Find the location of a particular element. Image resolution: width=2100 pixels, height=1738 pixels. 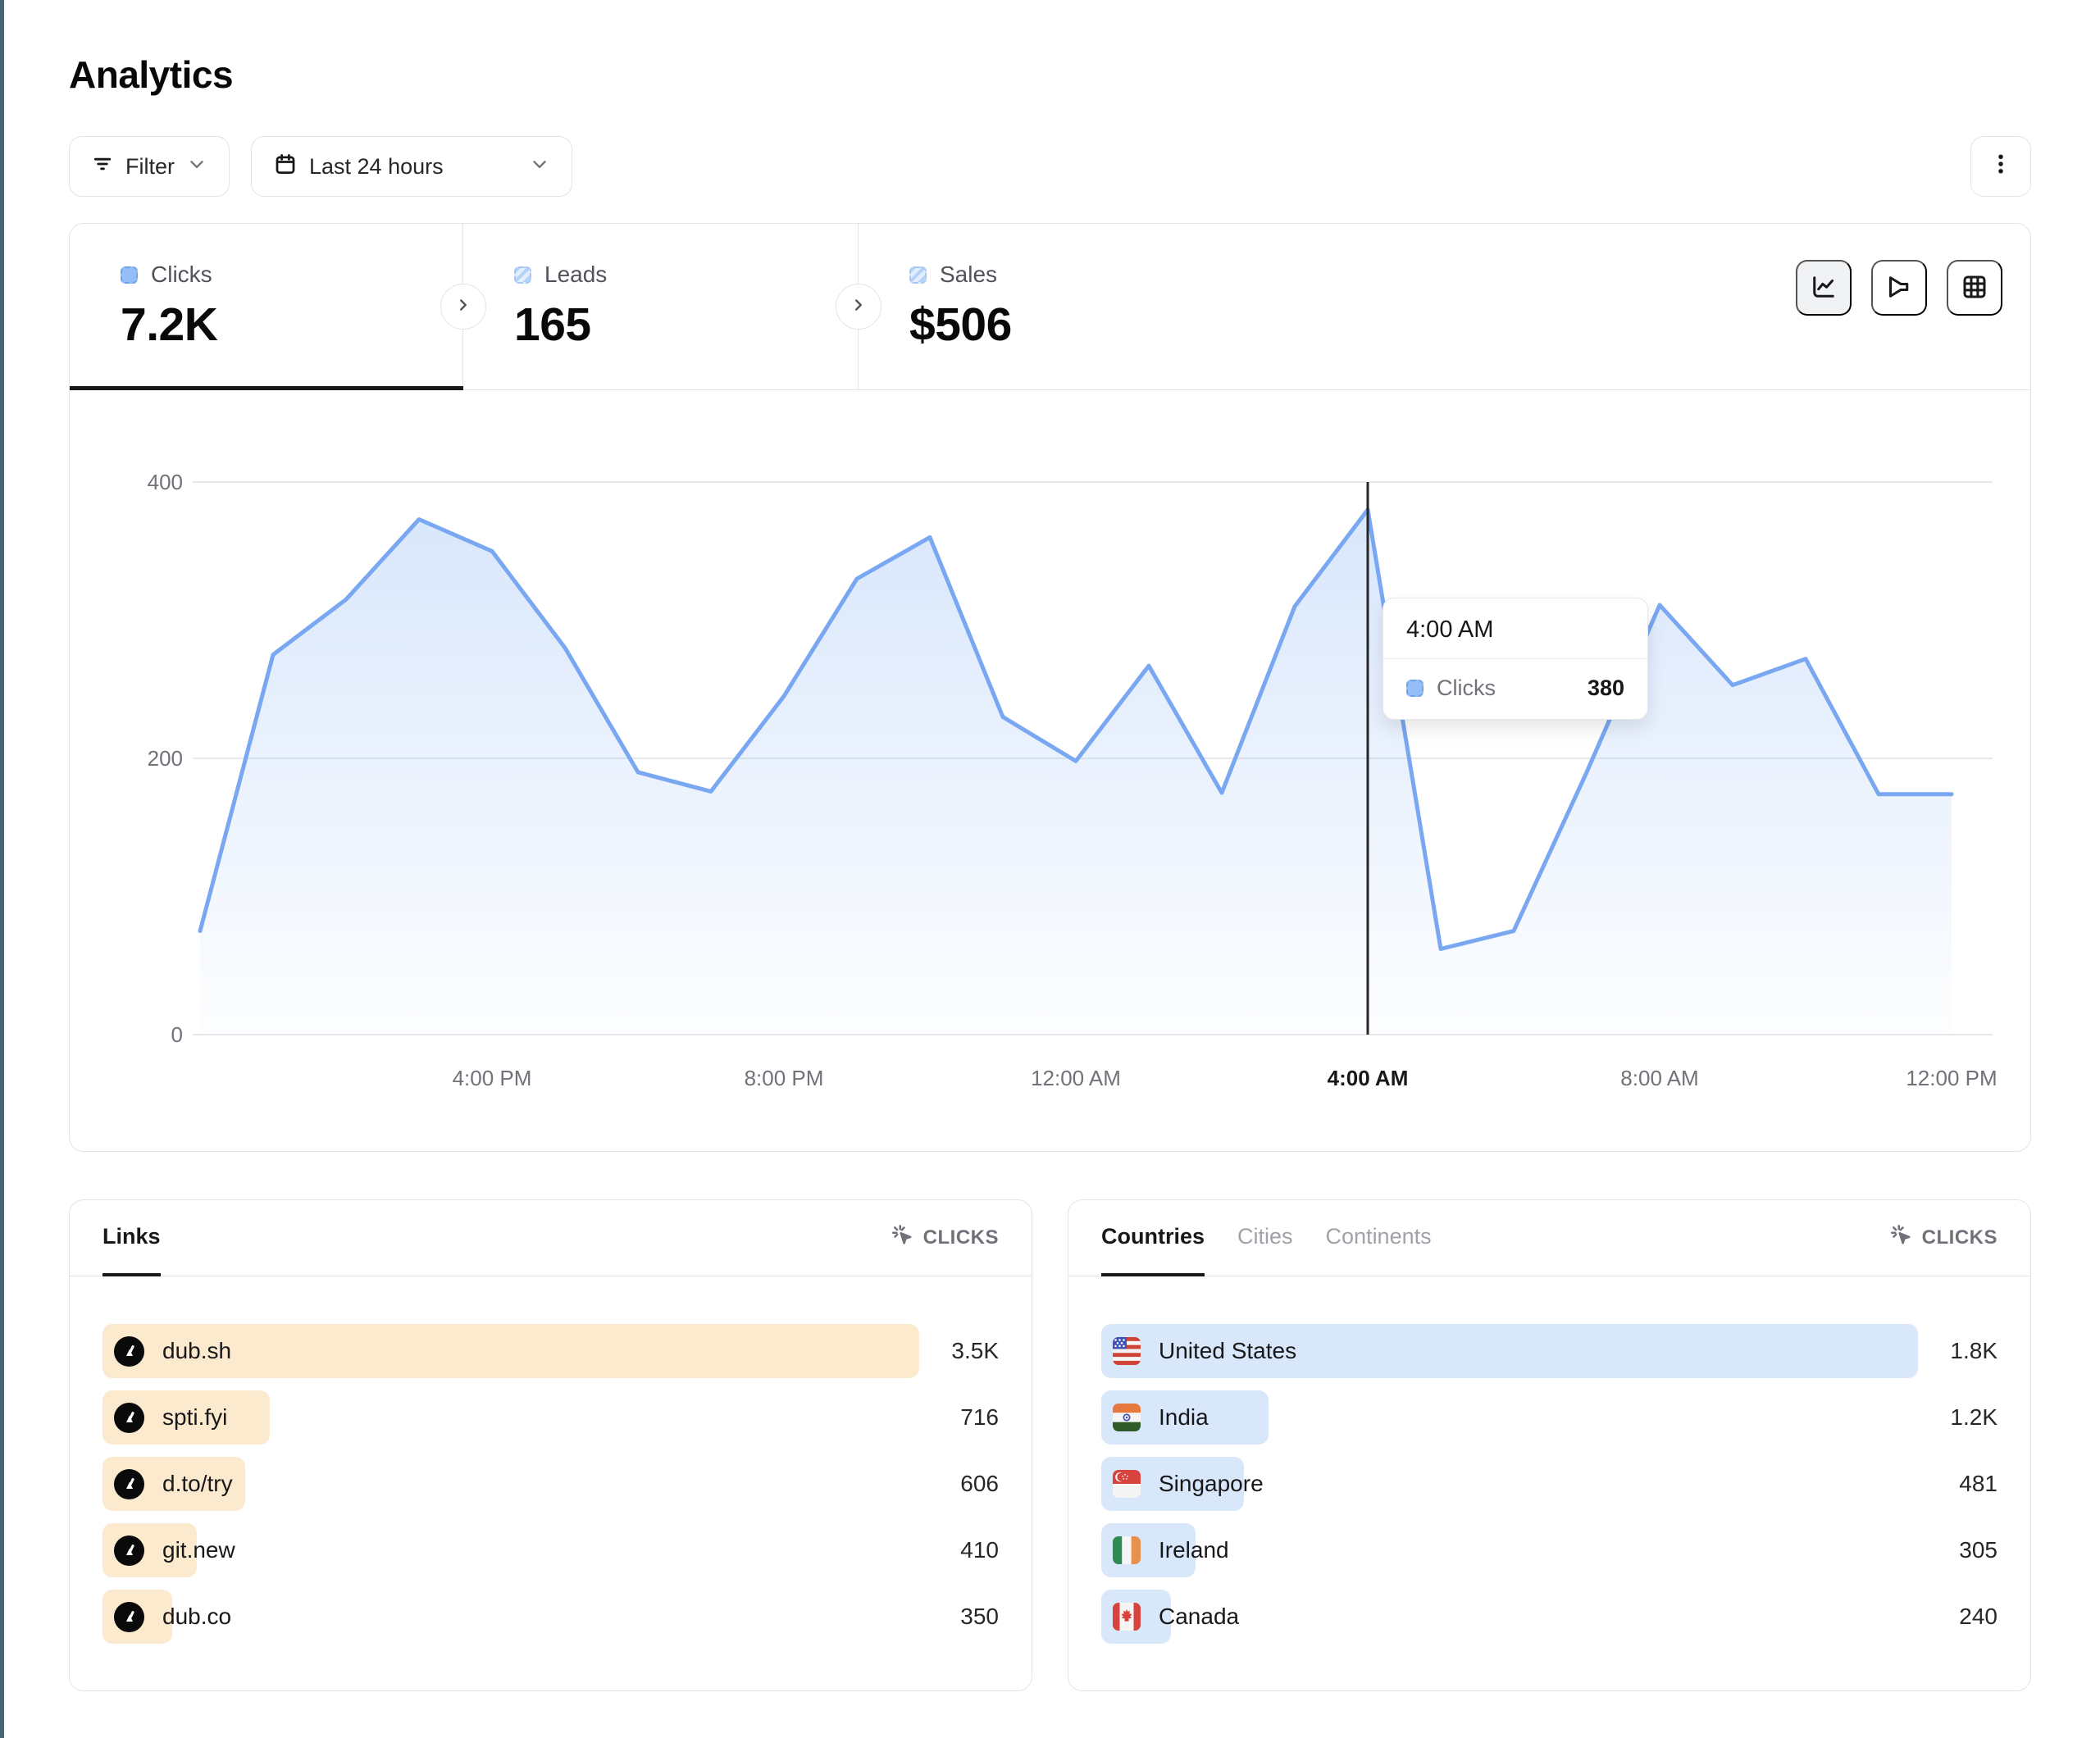

sales-legend-swatch is located at coordinates (918, 275).